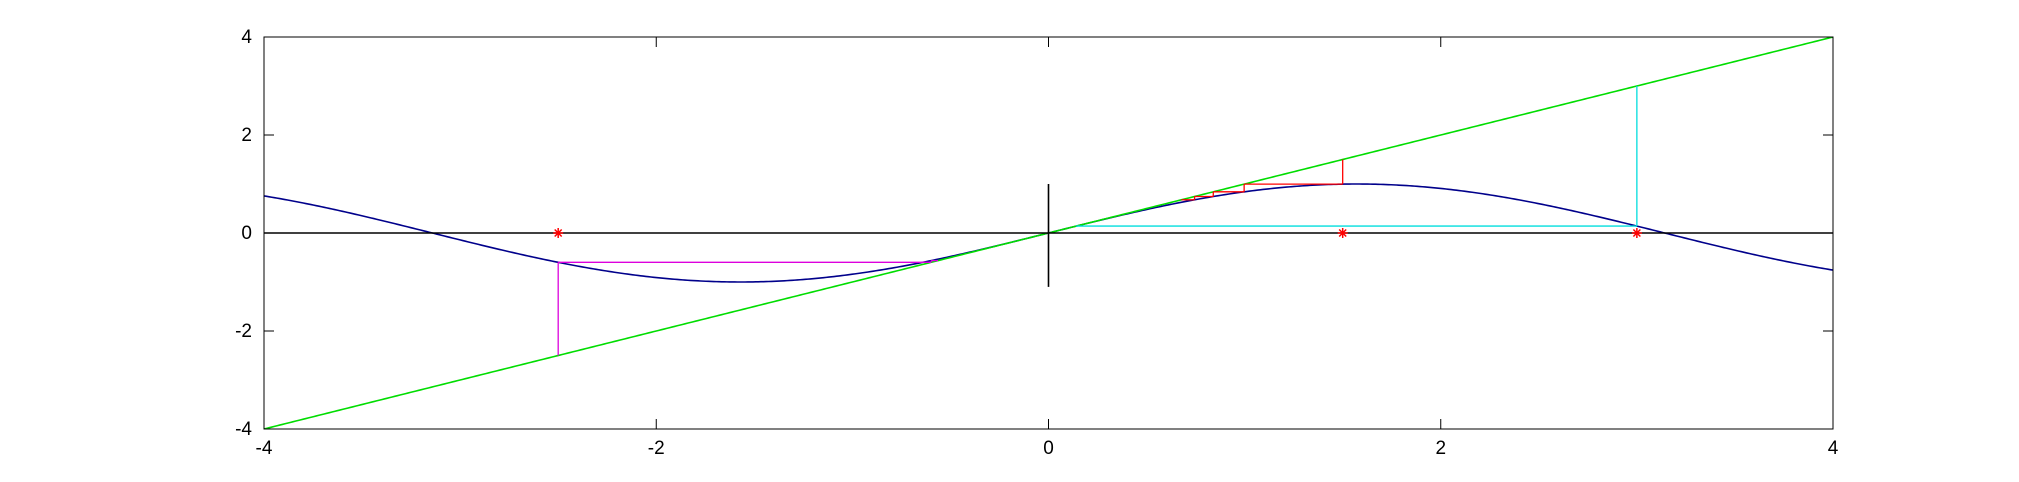 This screenshot has height=482, width=2019. I want to click on y-tick-label: -2, so click(243, 331).